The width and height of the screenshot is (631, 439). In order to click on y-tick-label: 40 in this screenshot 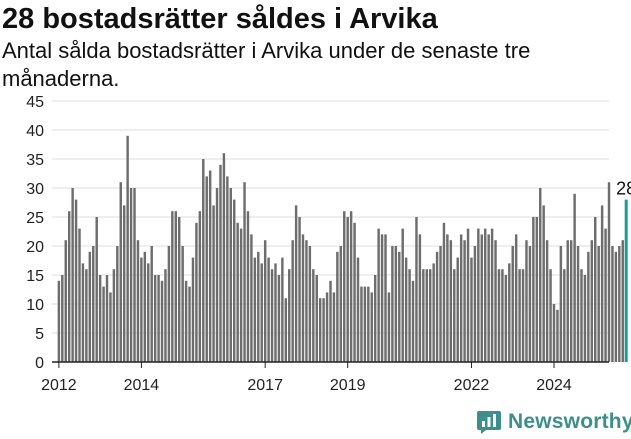, I will do `click(35, 131)`.